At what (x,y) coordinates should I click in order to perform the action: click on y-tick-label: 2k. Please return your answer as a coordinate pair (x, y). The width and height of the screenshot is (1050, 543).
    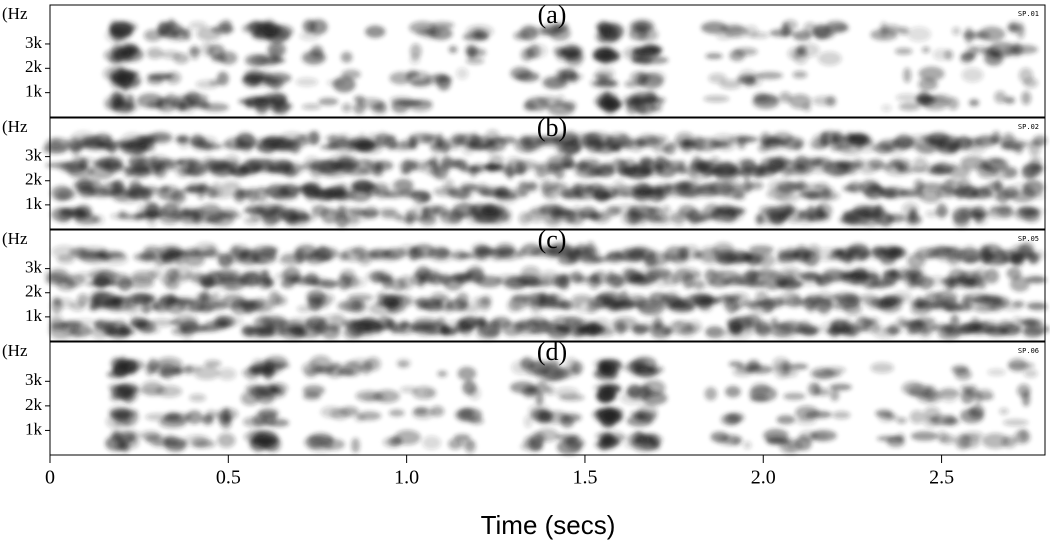
    Looking at the image, I should click on (34, 66).